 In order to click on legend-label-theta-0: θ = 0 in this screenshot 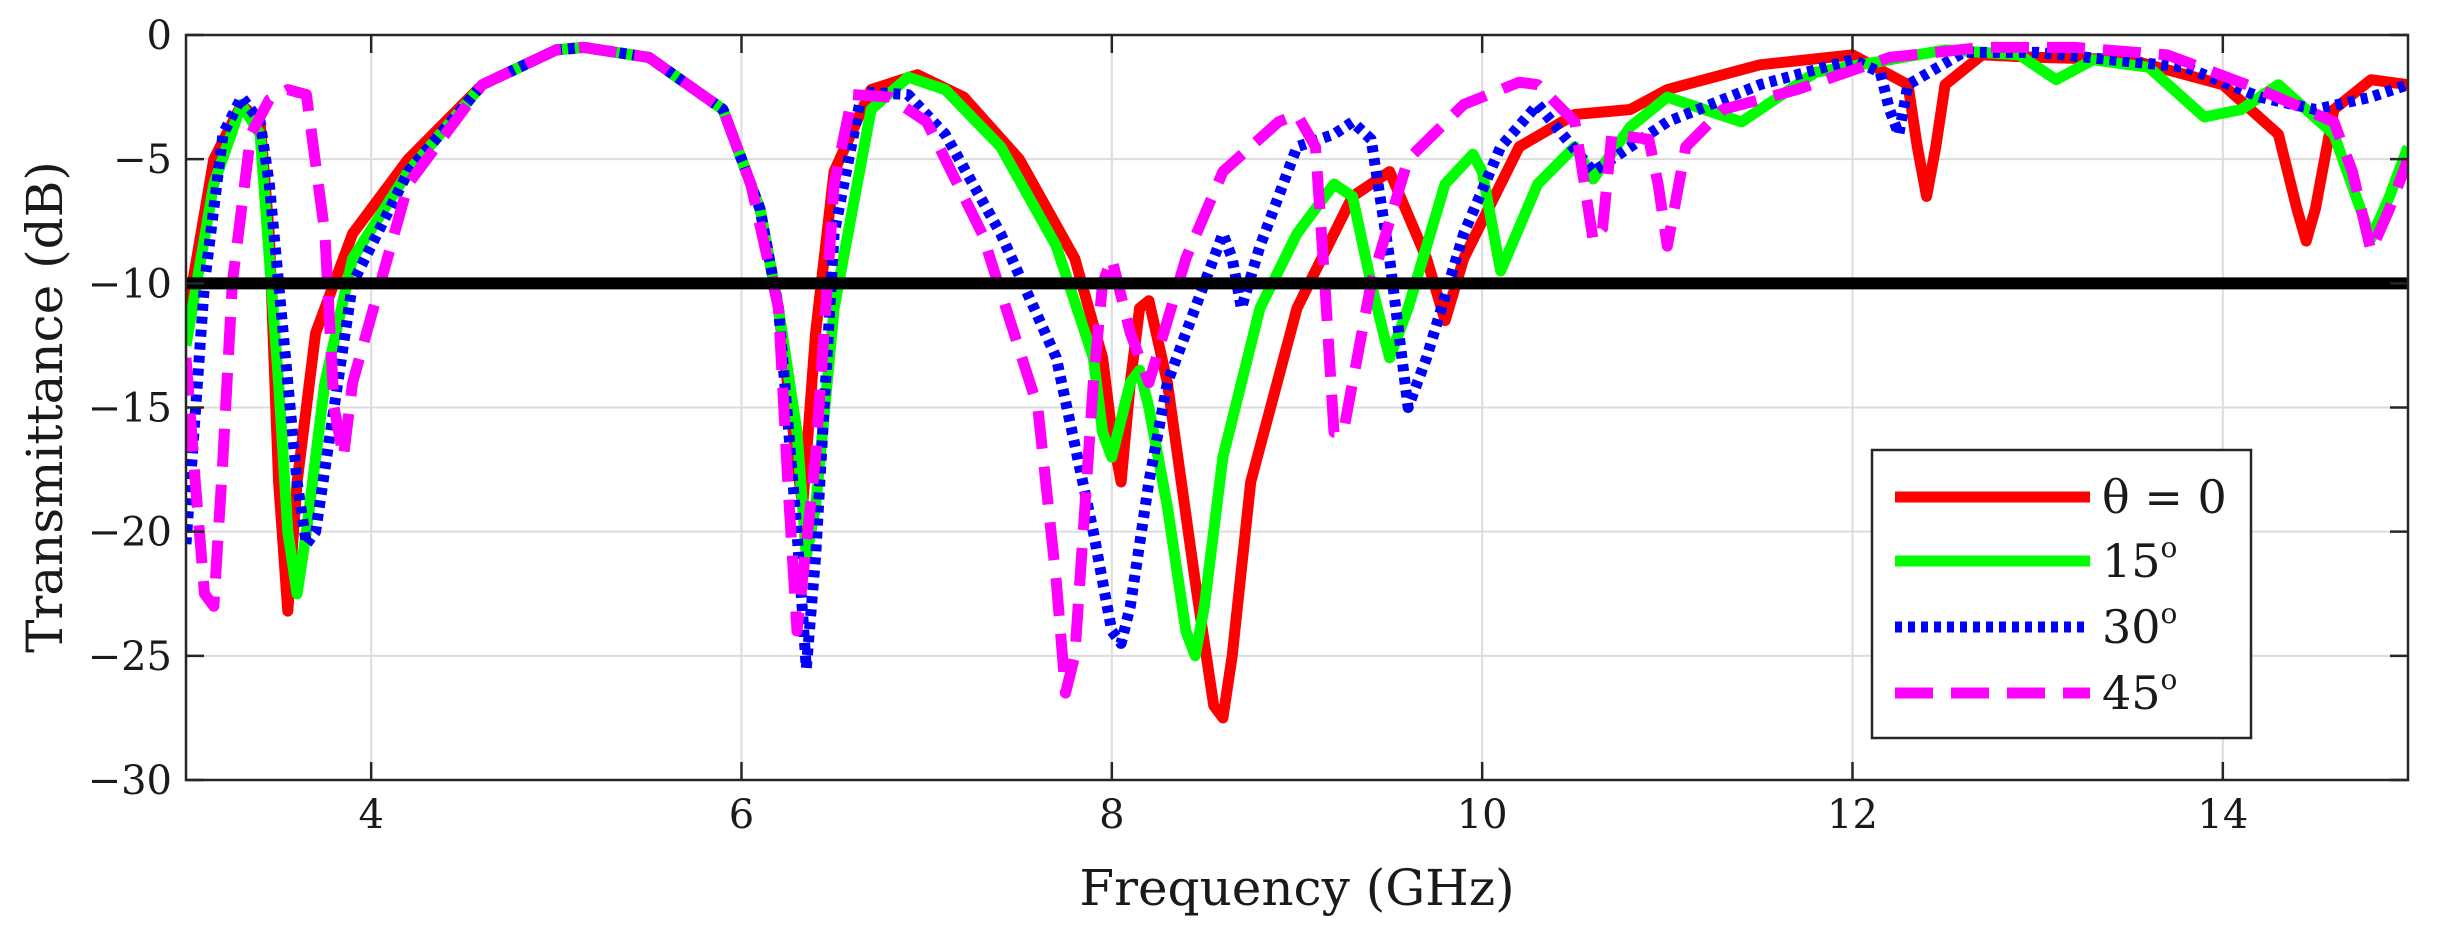, I will do `click(2164, 497)`.